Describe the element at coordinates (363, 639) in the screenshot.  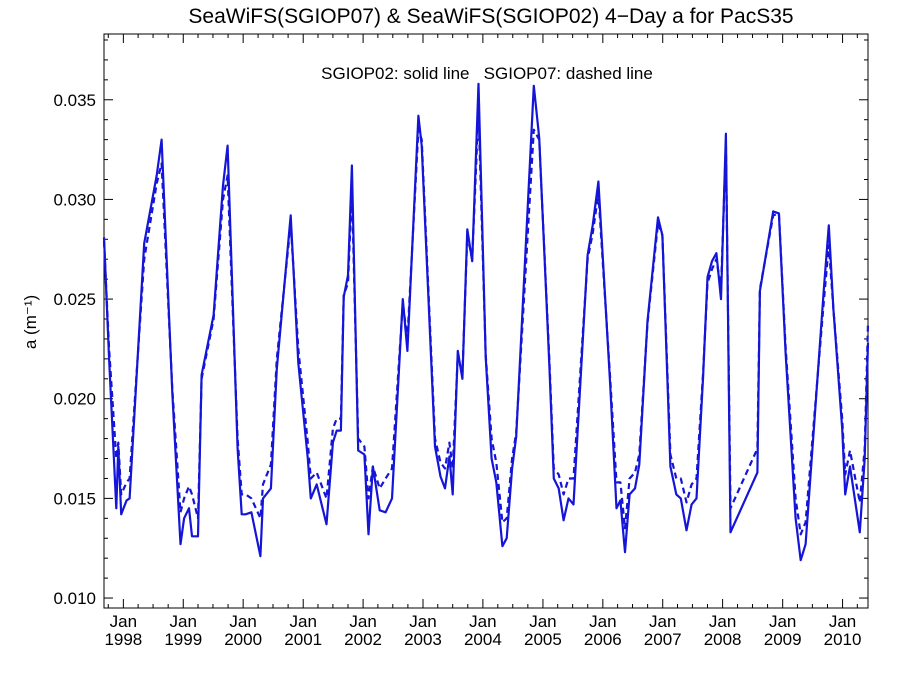
I see `x-tick-year: 2002` at that location.